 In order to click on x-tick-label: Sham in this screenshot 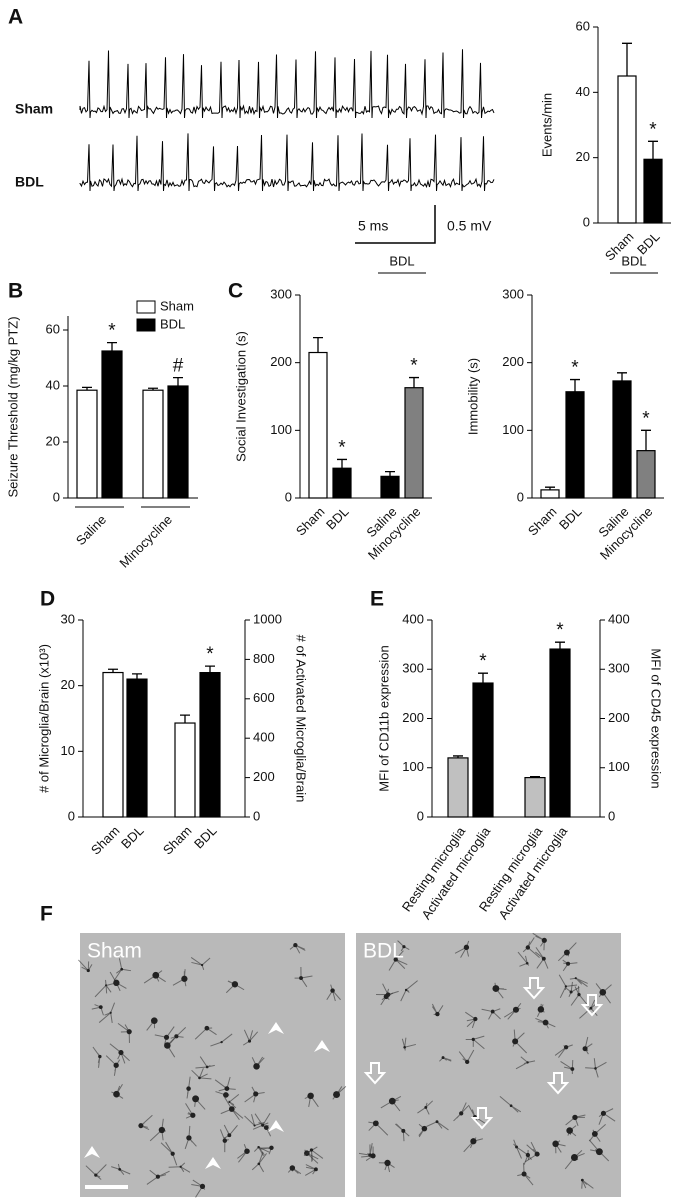, I will do `click(542, 521)`.